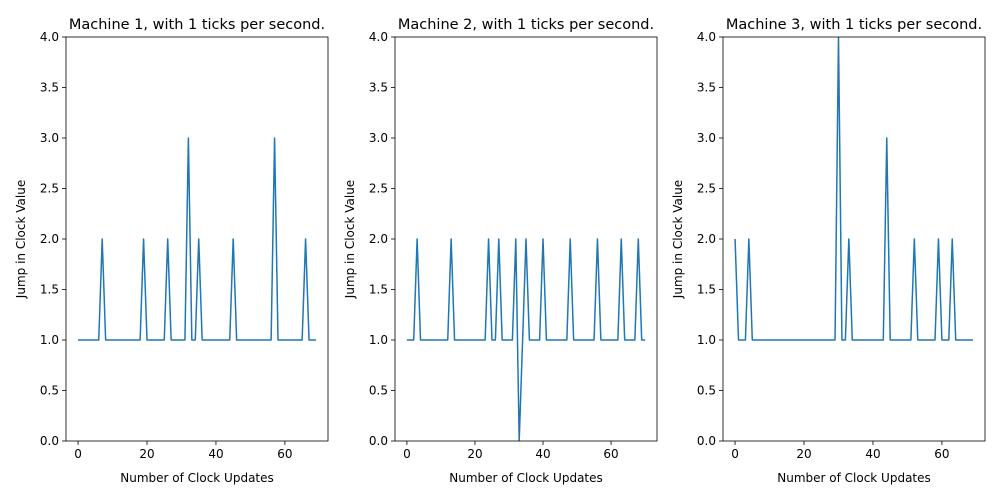 The height and width of the screenshot is (500, 1000). What do you see at coordinates (854, 25) in the screenshot?
I see `chart-title: Machine 3, with 1 ticks per second.` at bounding box center [854, 25].